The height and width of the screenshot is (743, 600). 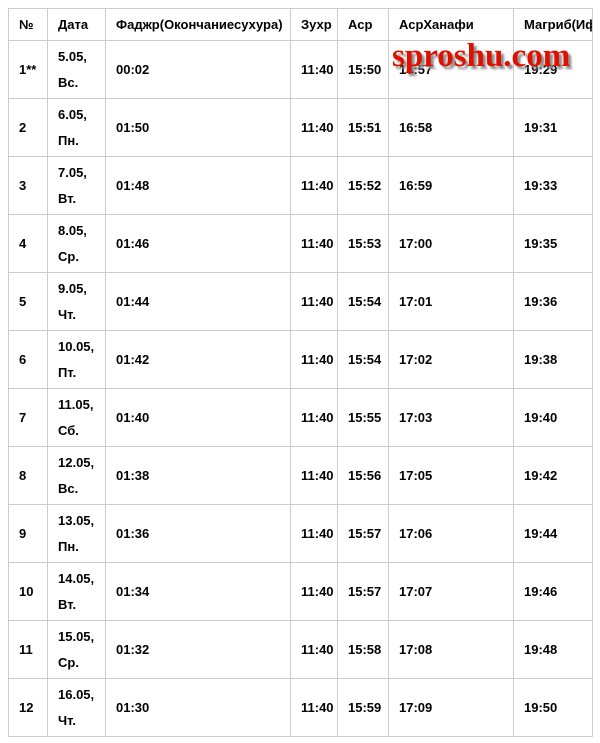 What do you see at coordinates (28, 417) in the screenshot?
I see `cell-number: 7` at bounding box center [28, 417].